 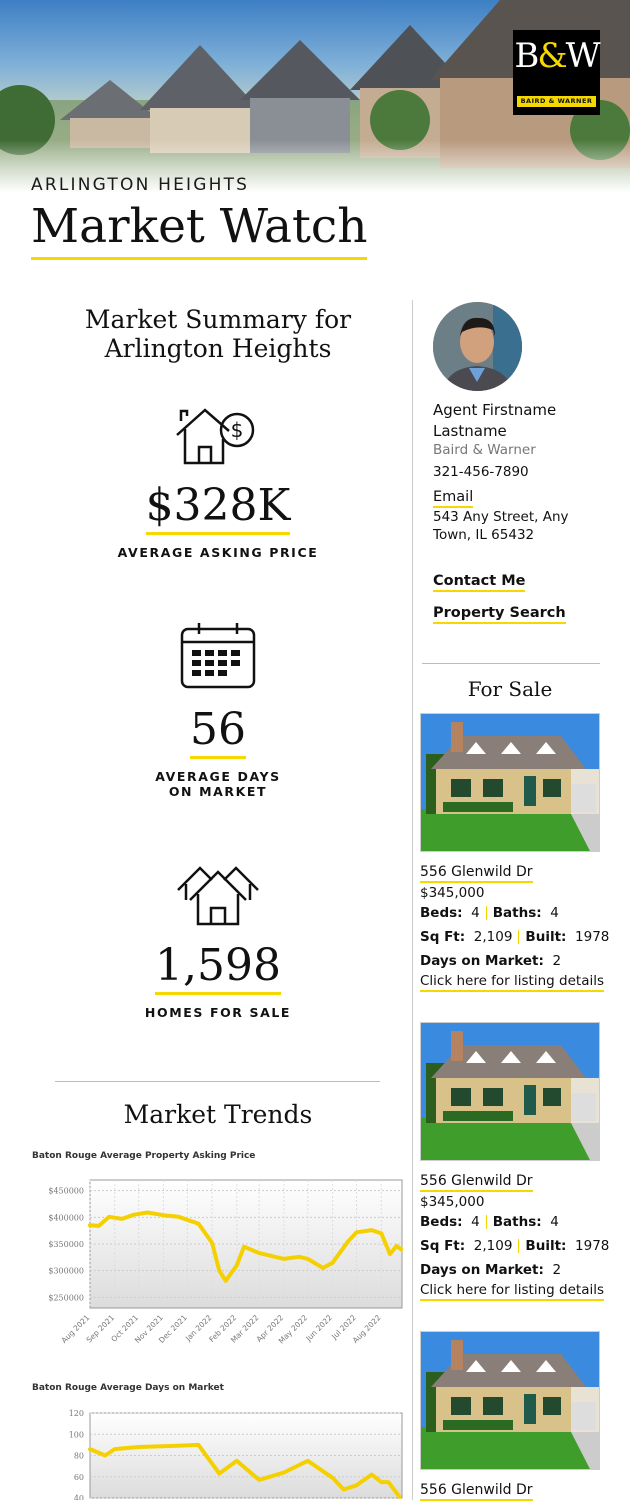 I want to click on stat-label-line2: ON MARKET, so click(x=218, y=791).